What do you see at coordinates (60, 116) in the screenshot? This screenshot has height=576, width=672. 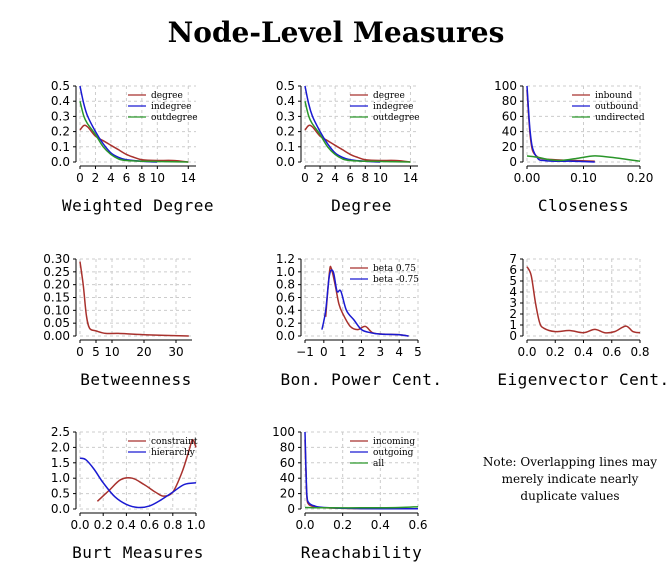 I see `y-tick-label: 0.3` at bounding box center [60, 116].